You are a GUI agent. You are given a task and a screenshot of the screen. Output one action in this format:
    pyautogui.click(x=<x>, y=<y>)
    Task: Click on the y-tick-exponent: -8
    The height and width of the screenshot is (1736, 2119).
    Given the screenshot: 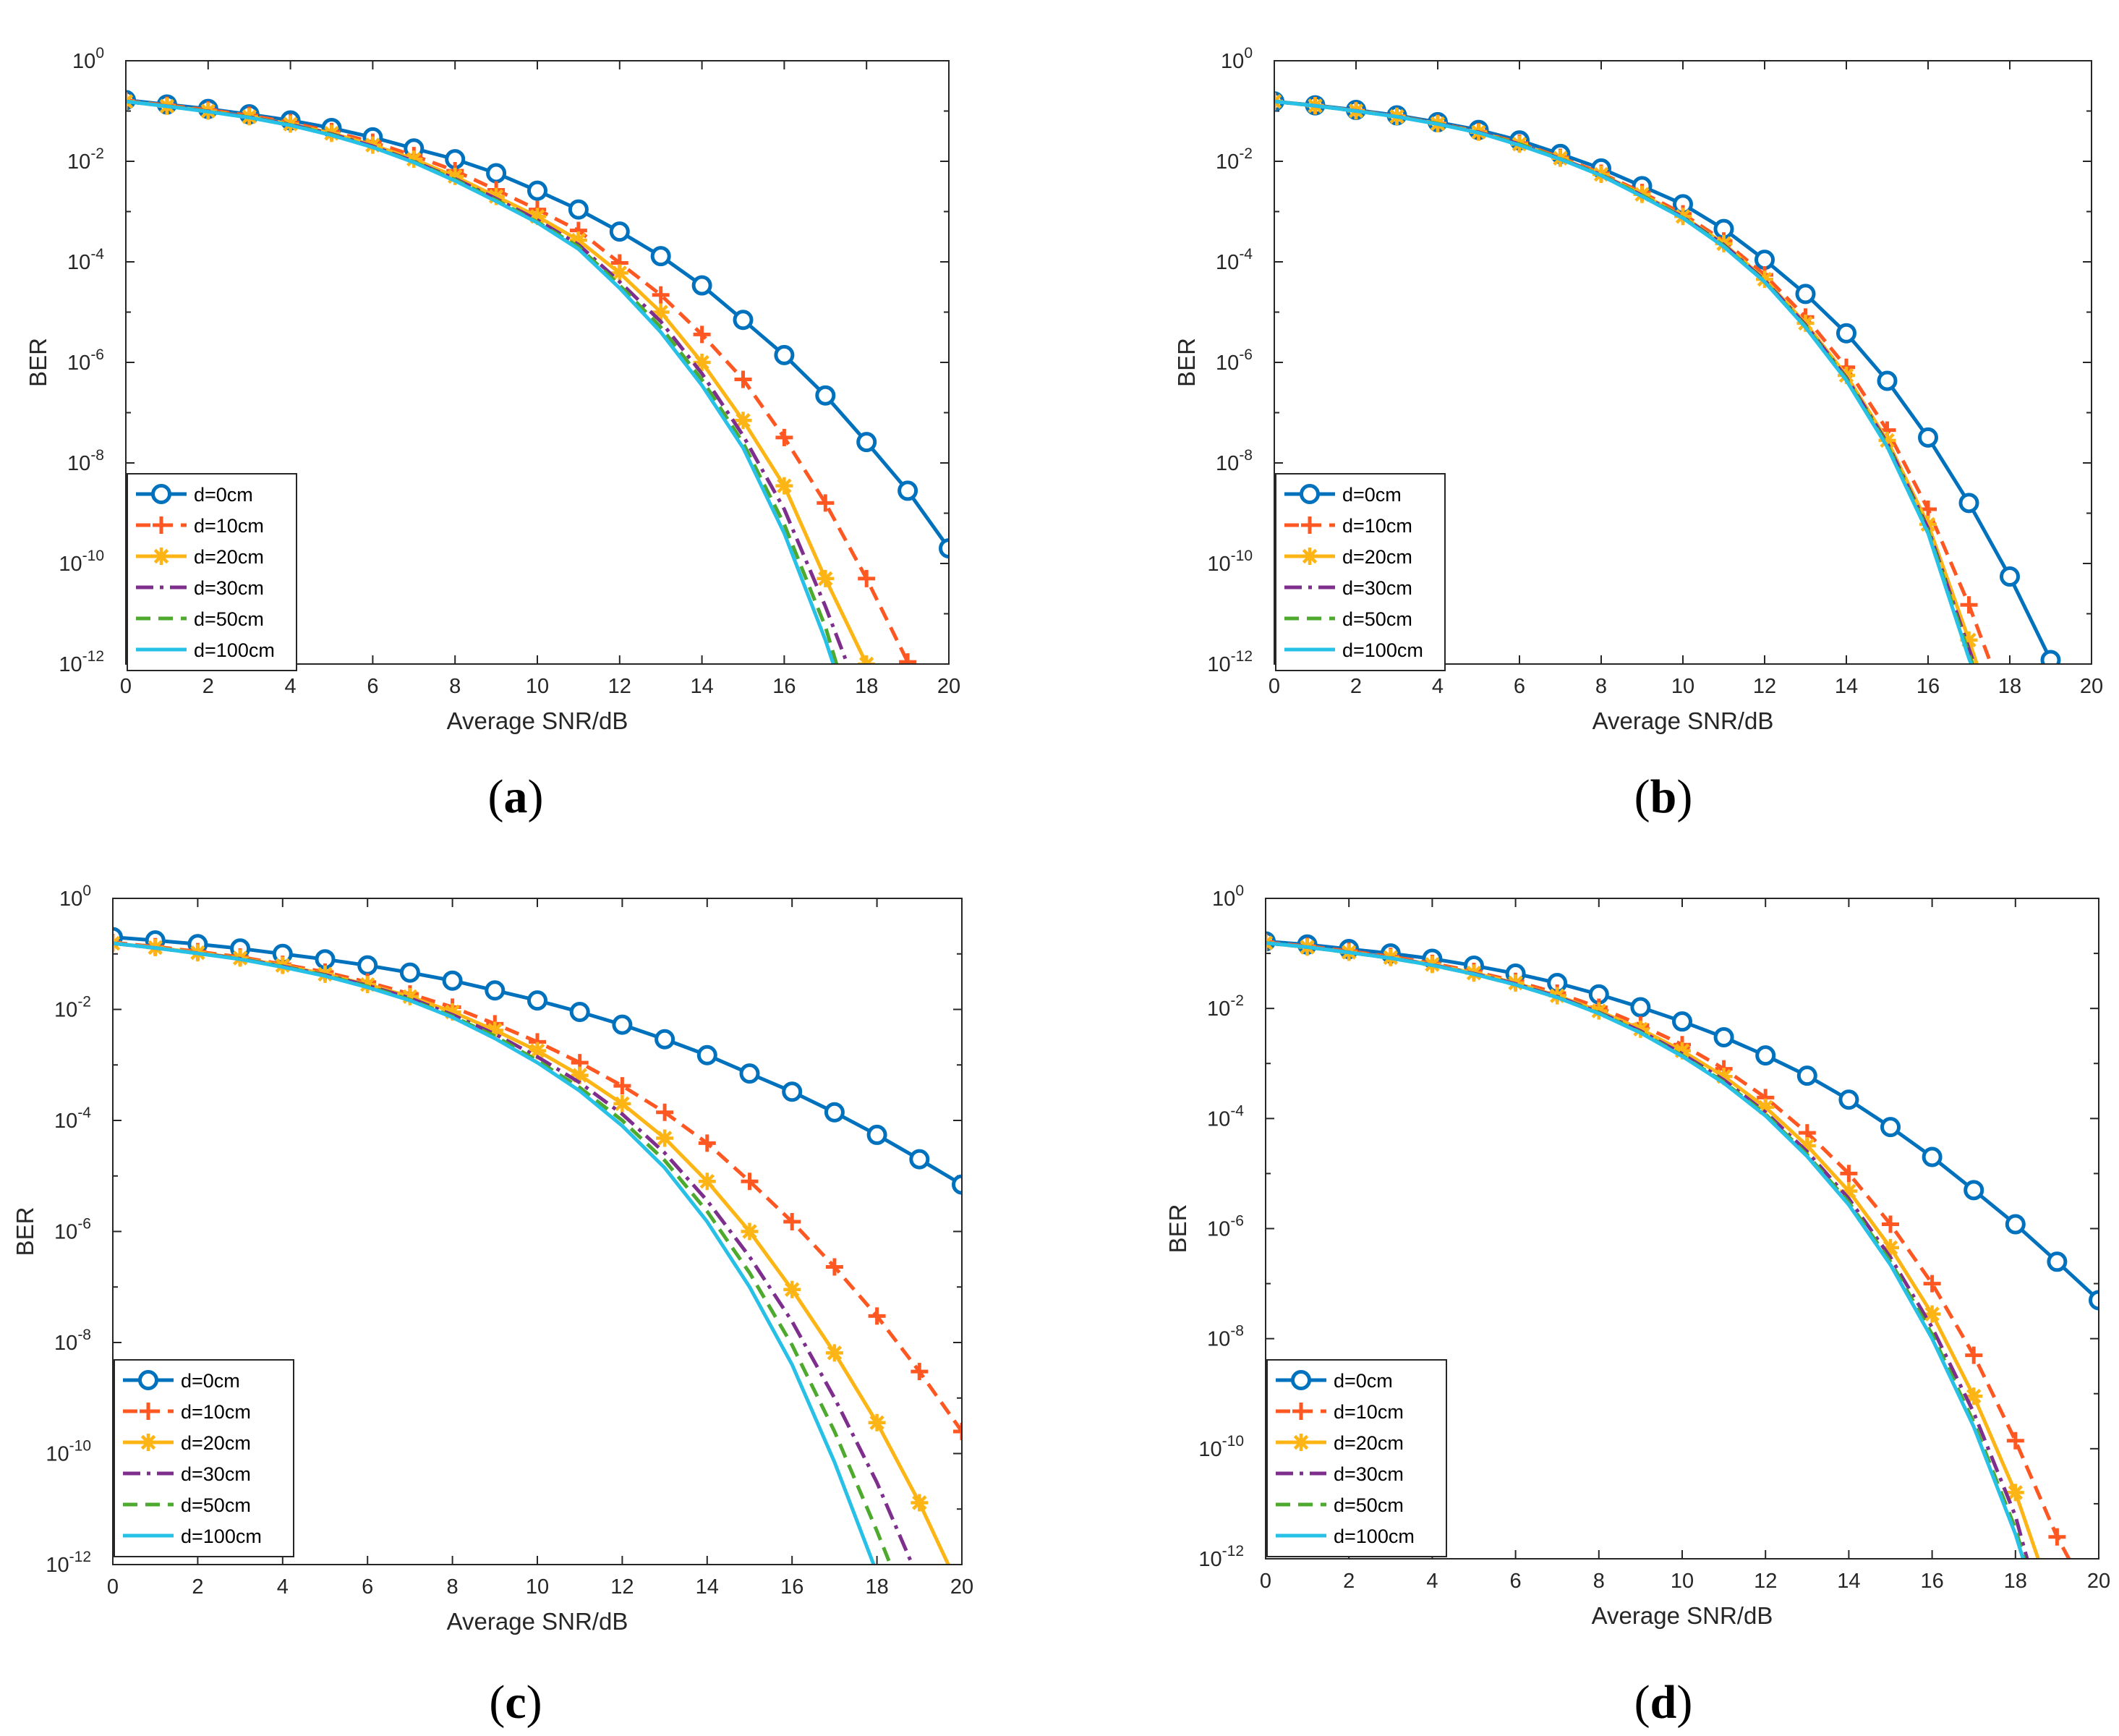 What is the action you would take?
    pyautogui.click(x=97, y=456)
    